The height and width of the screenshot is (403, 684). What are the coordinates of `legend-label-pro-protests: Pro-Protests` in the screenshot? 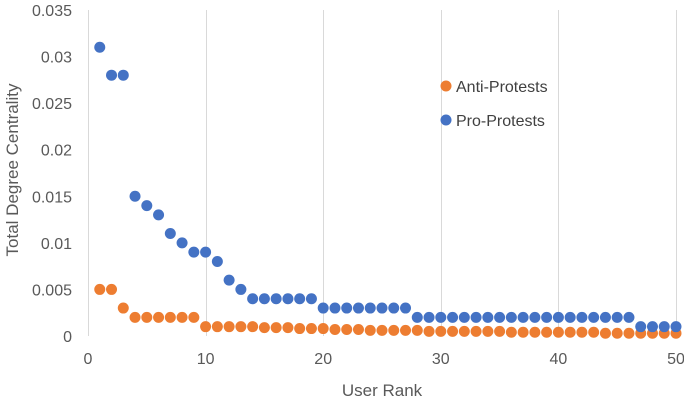 It's located at (500, 121).